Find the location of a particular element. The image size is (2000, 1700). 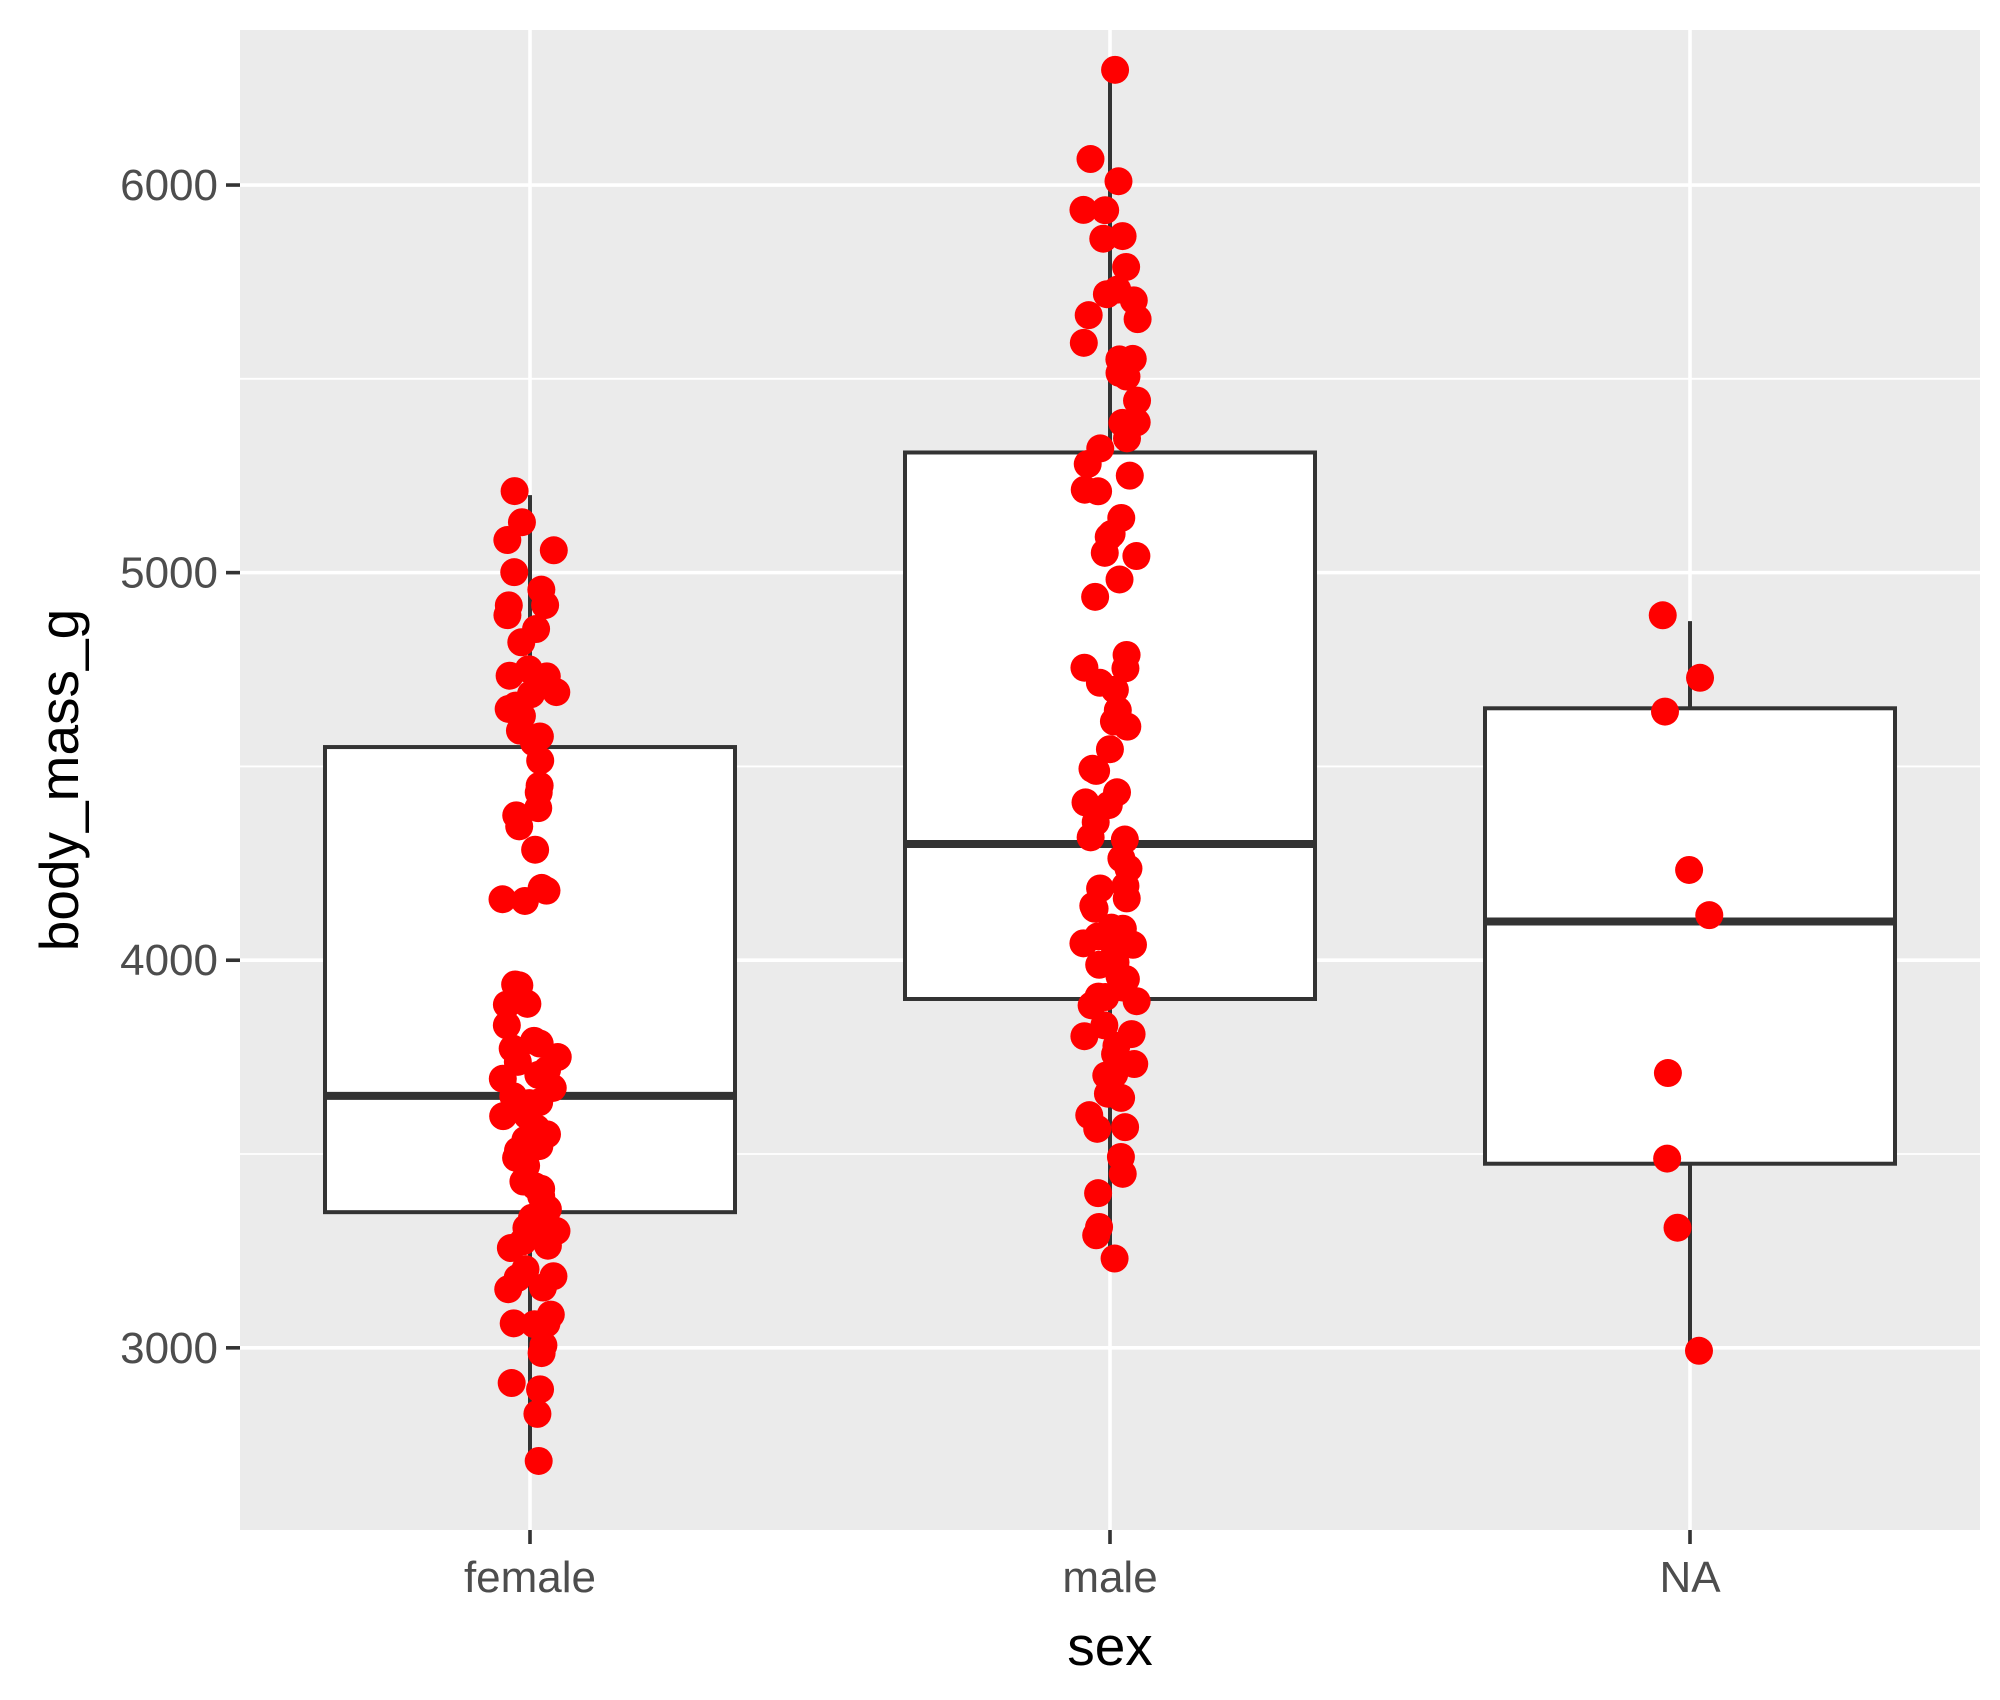

box-NA is located at coordinates (1690, 989).